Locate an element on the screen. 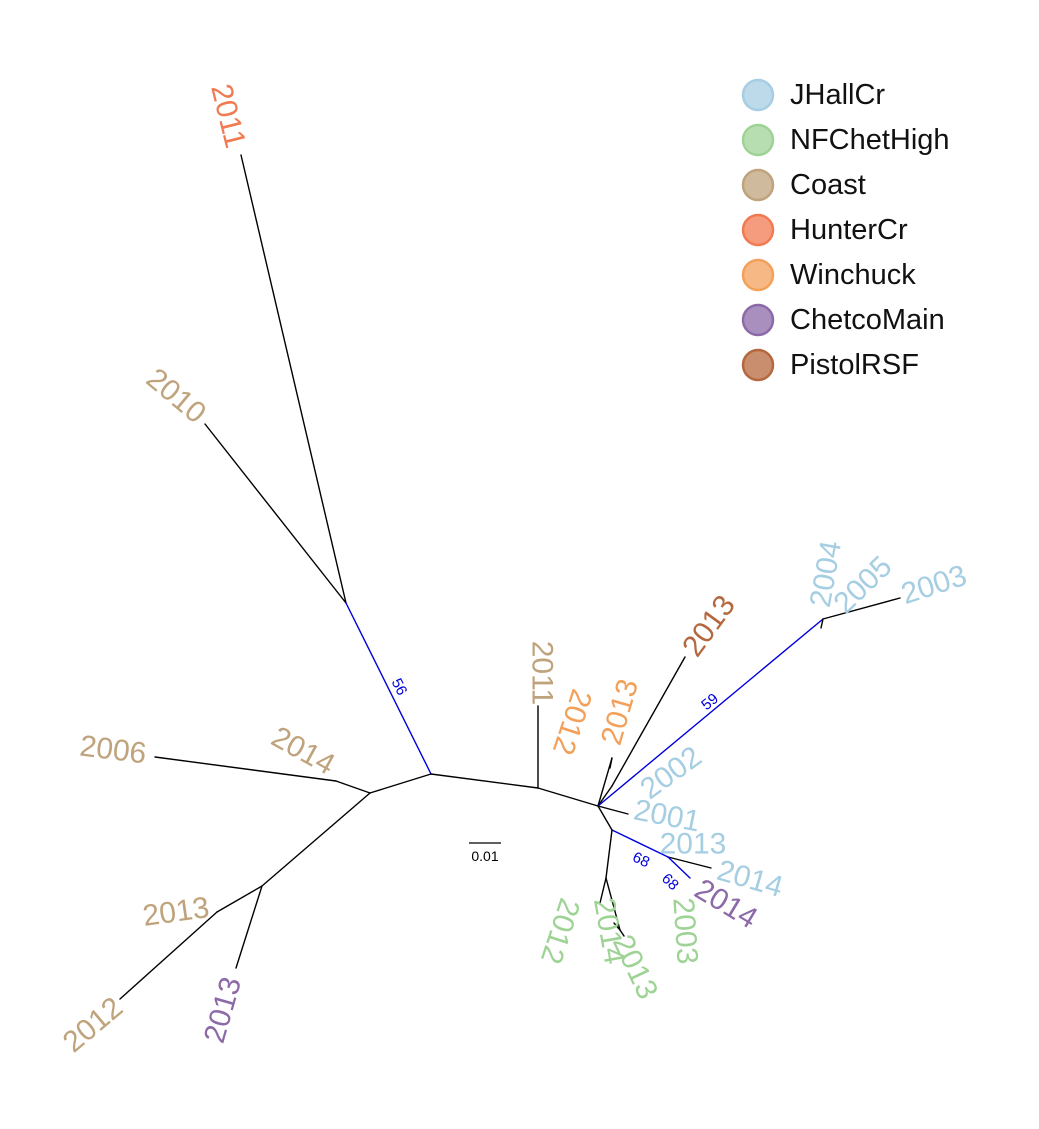  support-value-68a: 68 is located at coordinates (641, 860).